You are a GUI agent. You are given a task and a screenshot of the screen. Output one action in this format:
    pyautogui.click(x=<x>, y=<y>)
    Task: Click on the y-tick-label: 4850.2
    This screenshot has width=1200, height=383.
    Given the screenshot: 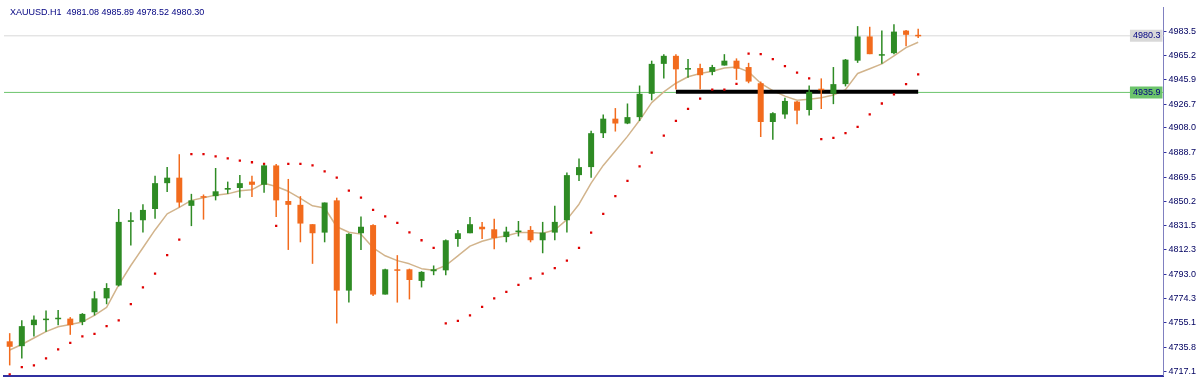 What is the action you would take?
    pyautogui.click(x=1182, y=201)
    